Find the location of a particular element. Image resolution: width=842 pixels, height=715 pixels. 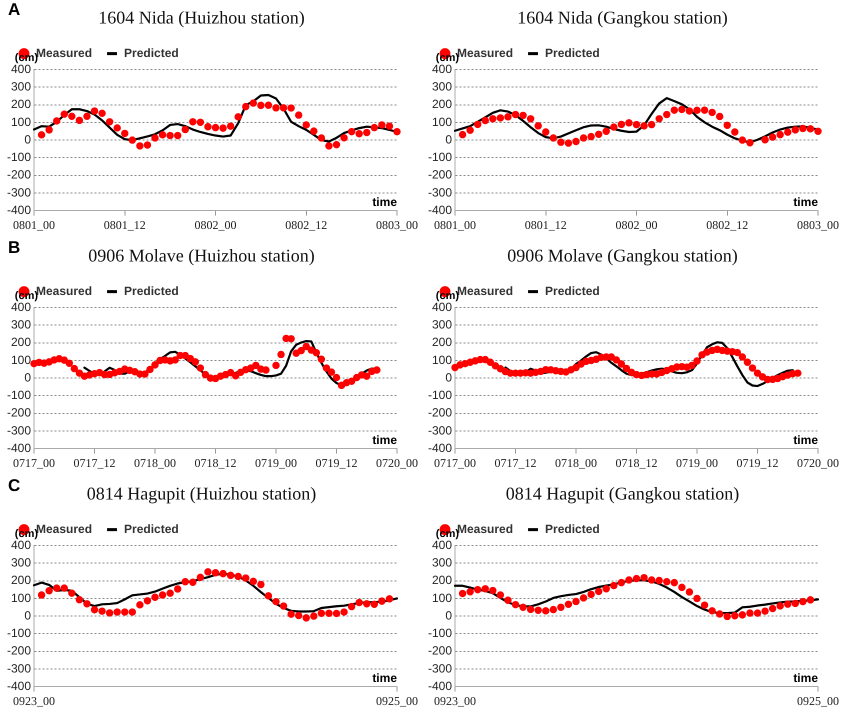

text: C is located at coordinates (14, 486).